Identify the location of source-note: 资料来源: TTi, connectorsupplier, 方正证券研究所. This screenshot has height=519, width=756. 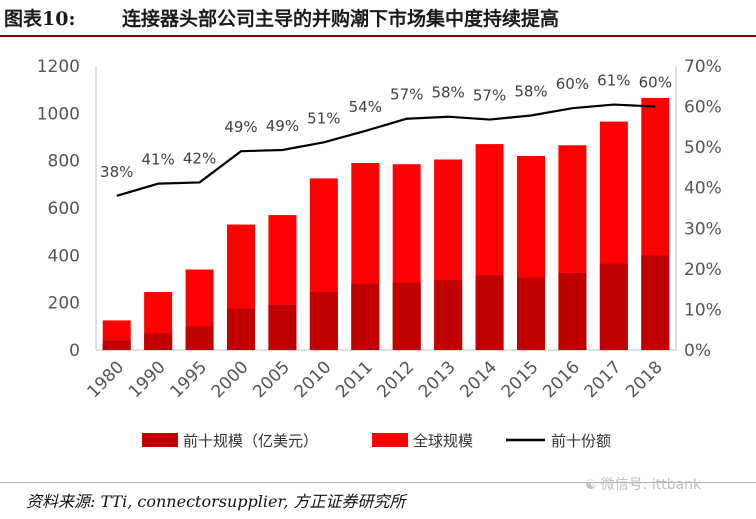
(216, 501).